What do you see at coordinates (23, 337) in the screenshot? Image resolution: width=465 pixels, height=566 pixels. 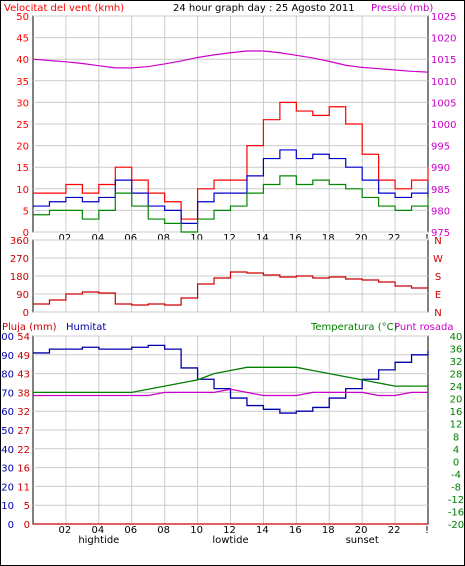 I see `rain-tick: 54` at bounding box center [23, 337].